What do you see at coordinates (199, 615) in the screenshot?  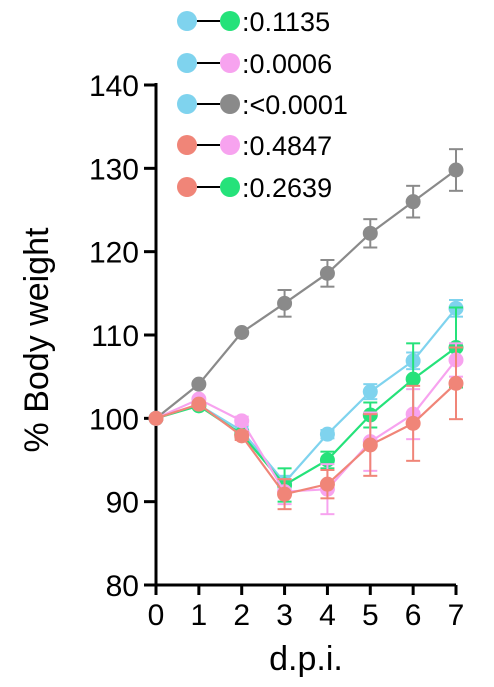 I see `x-tick-label: 1` at bounding box center [199, 615].